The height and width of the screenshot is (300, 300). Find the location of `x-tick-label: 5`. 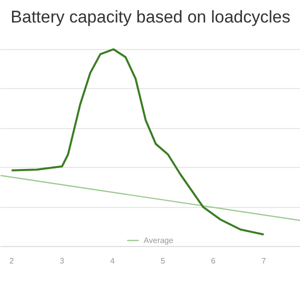

x-tick-label: 5 is located at coordinates (163, 261).